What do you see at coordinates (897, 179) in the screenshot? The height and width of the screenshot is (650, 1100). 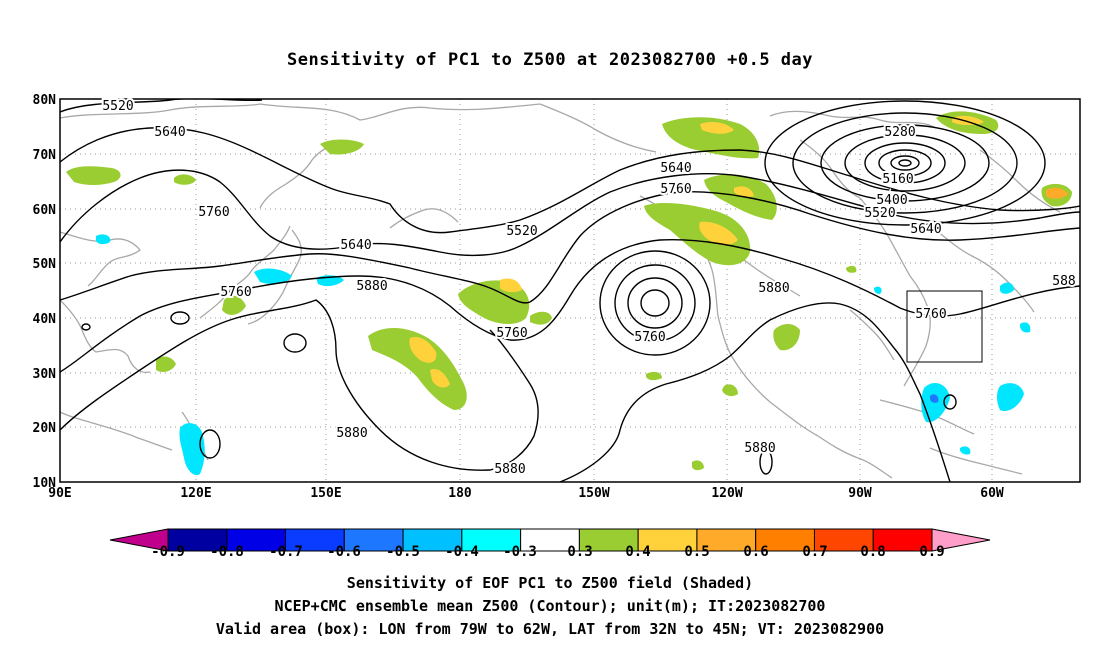 I see `contour-label: 5160` at bounding box center [897, 179].